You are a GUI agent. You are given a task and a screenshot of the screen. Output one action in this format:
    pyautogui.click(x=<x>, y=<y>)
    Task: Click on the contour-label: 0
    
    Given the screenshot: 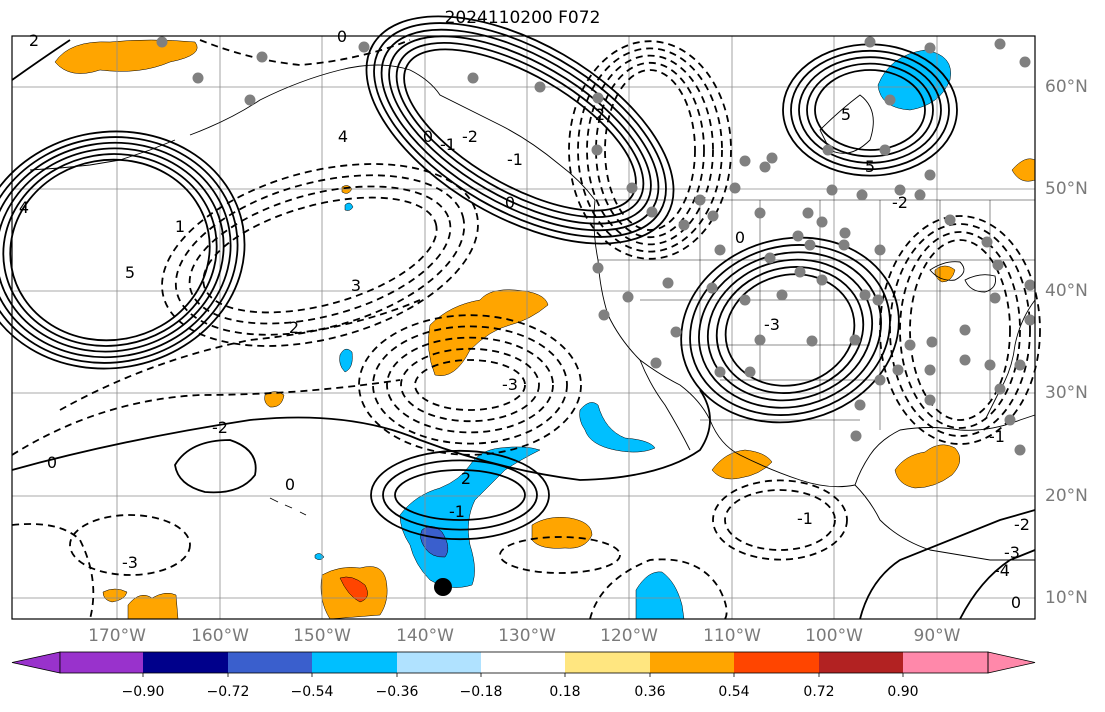 What is the action you would take?
    pyautogui.click(x=52, y=462)
    